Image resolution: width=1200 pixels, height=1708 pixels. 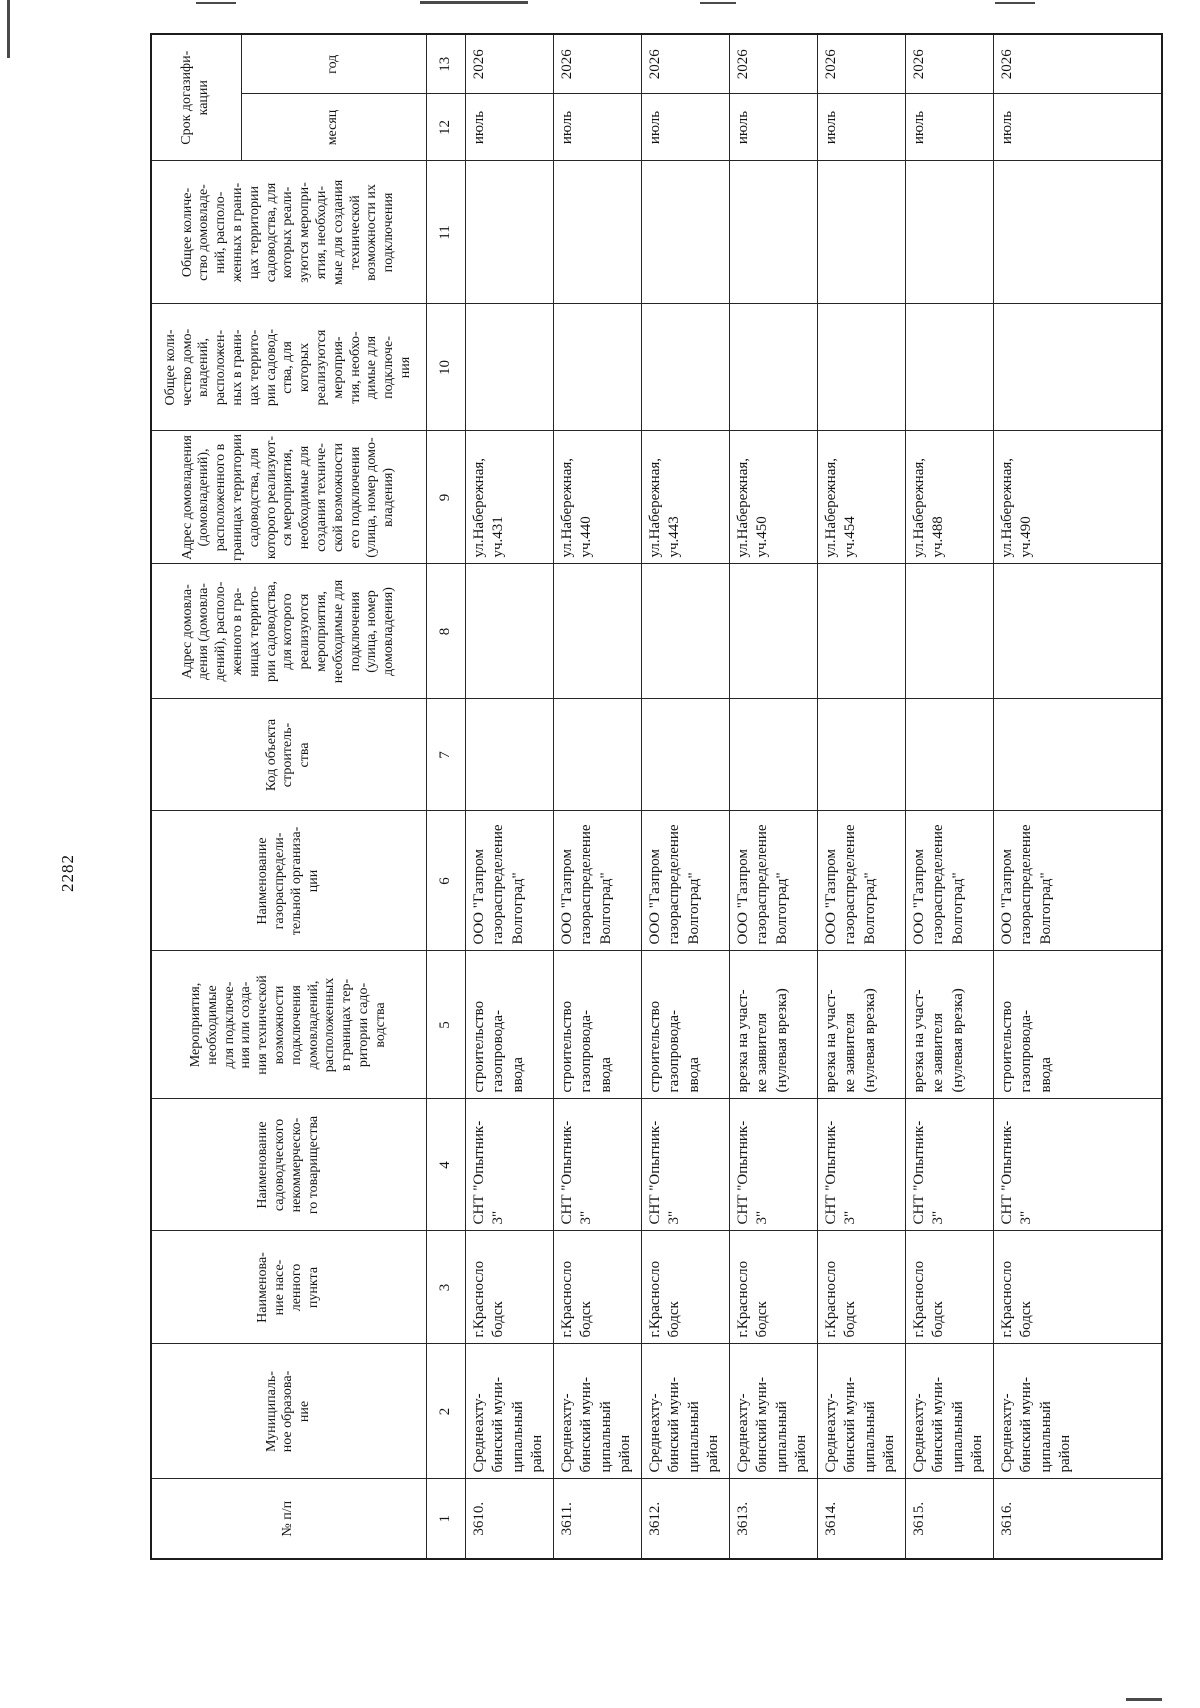 I want to click on col-header-year: год, so click(x=333, y=64).